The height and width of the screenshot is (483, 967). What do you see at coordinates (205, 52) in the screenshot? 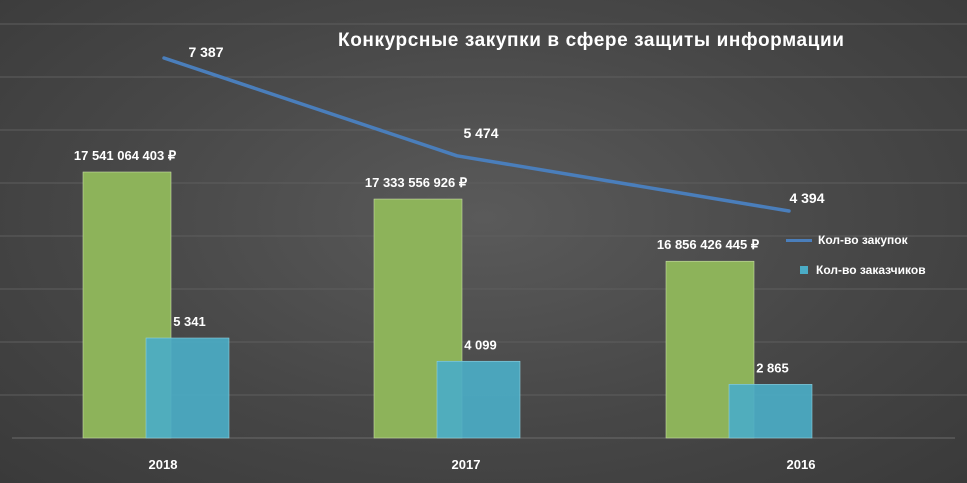
I see `line-label-2018: 7 387` at bounding box center [205, 52].